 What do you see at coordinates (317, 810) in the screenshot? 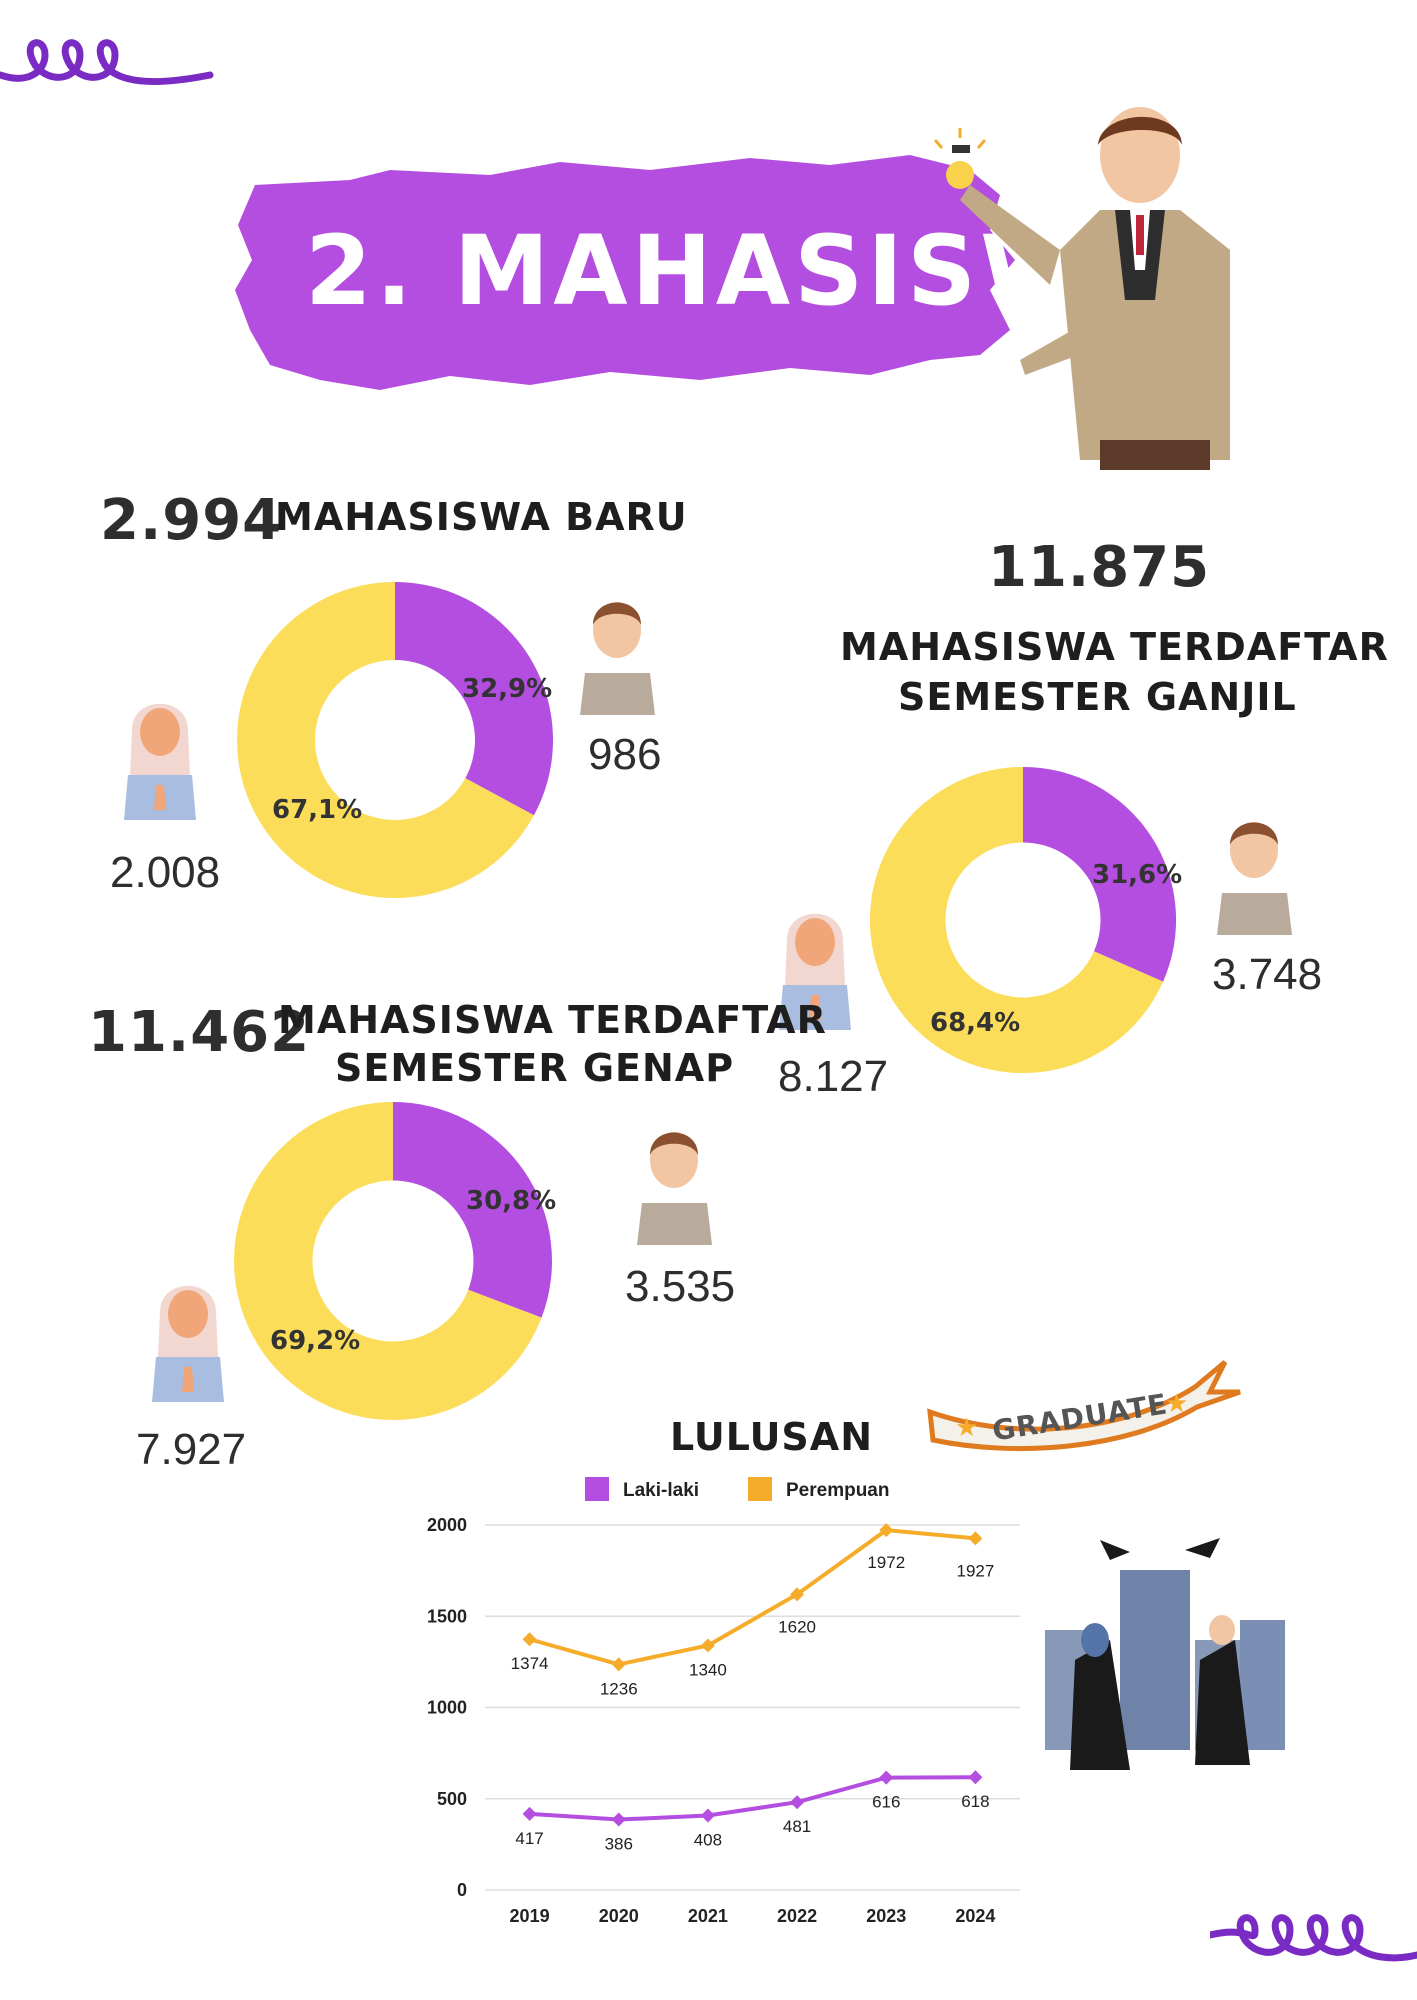
I see `baru-female-pct-label: 67,1%` at bounding box center [317, 810].